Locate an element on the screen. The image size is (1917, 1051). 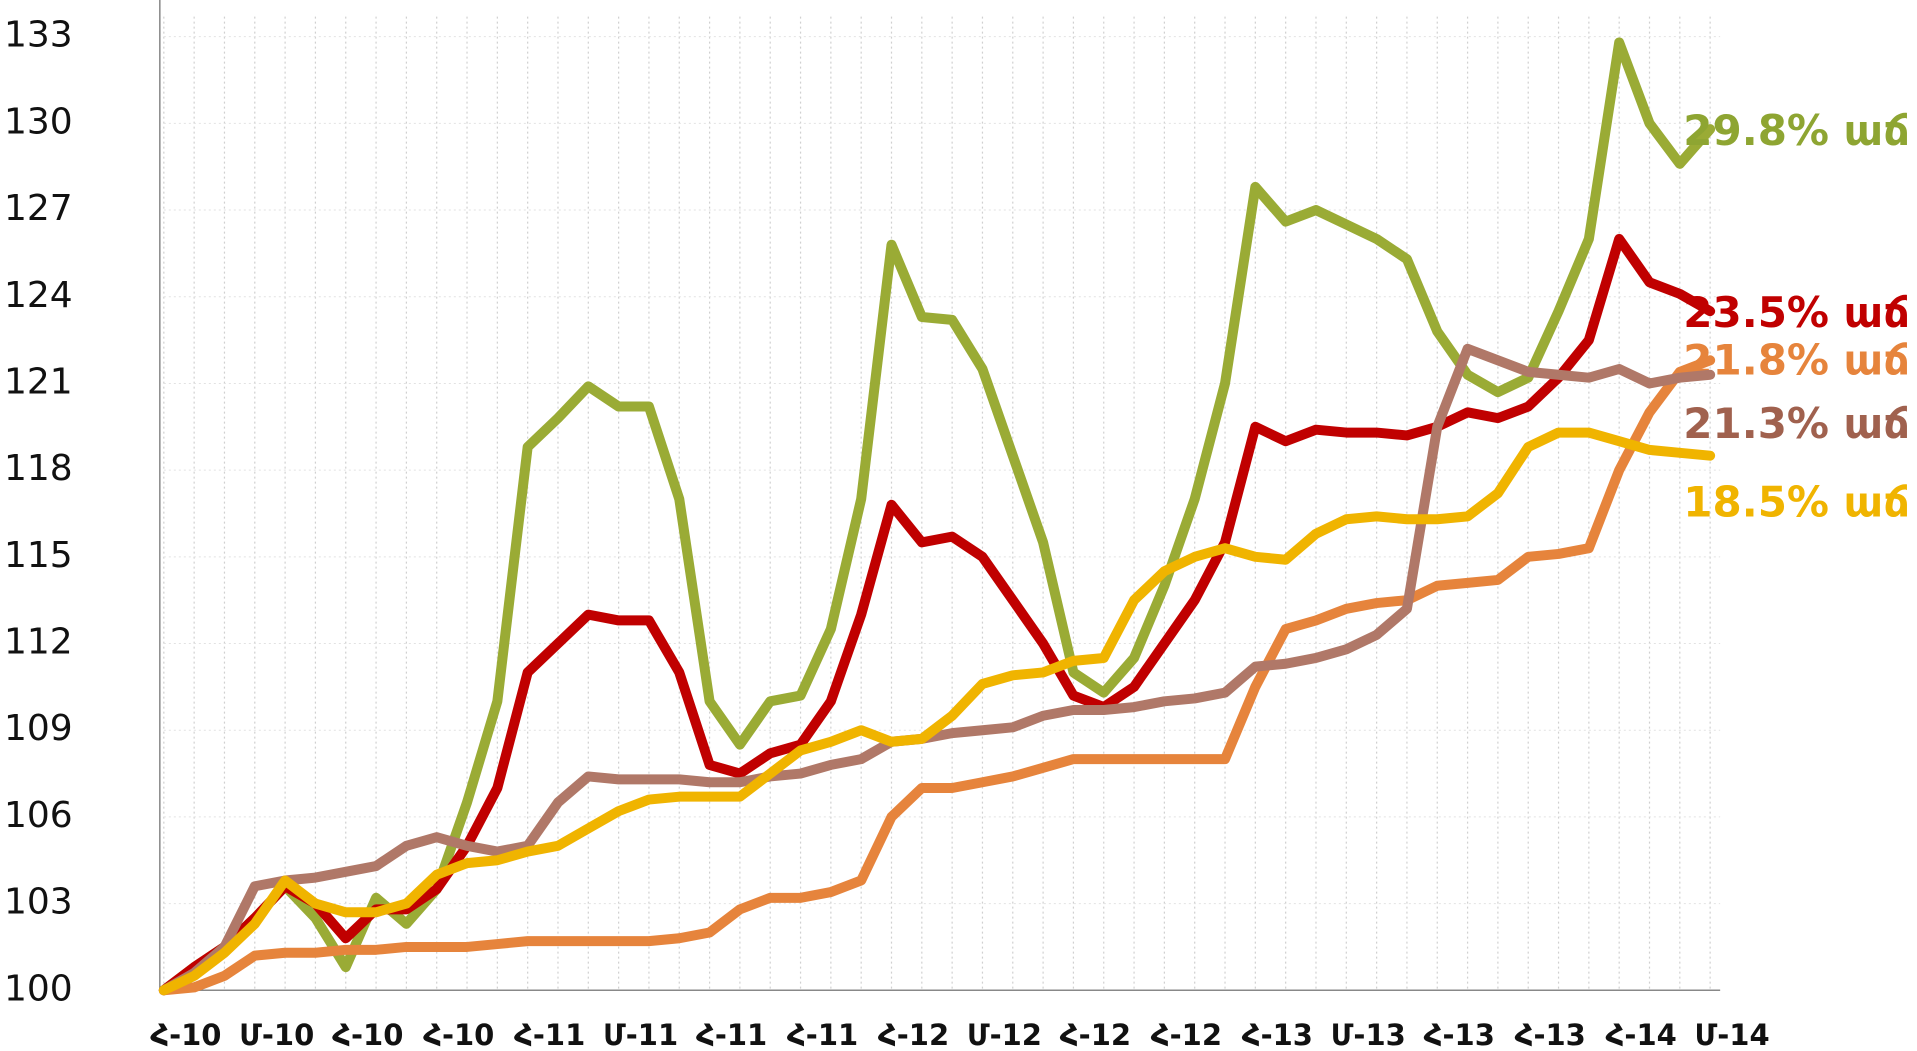
end-label: 21.3% աճ is located at coordinates (1796, 423).